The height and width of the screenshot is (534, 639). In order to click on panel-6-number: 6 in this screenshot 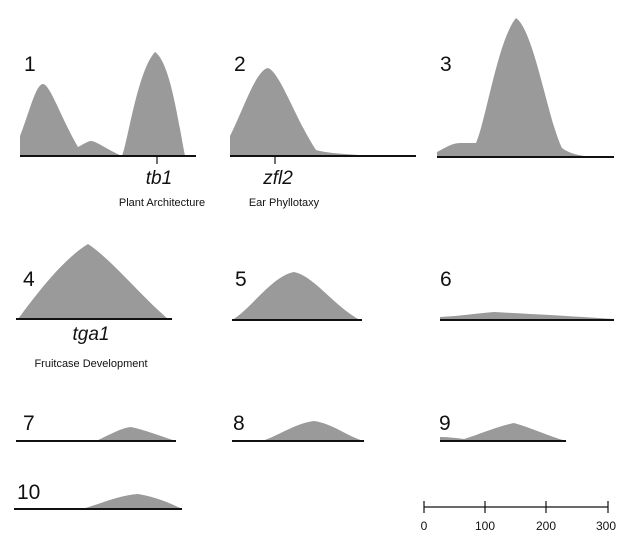, I will do `click(446, 279)`.